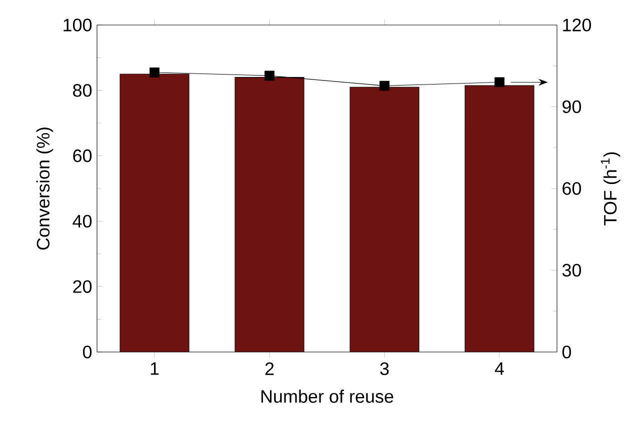  What do you see at coordinates (567, 352) in the screenshot?
I see `y2-tick-label: 0` at bounding box center [567, 352].